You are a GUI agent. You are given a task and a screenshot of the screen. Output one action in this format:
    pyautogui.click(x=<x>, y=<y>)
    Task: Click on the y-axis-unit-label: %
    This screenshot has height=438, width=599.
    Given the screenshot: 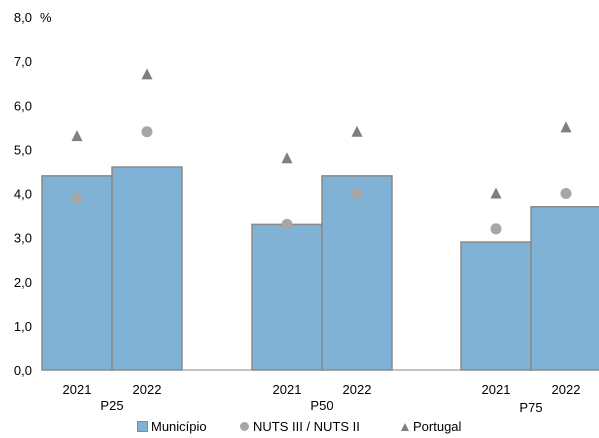 What is the action you would take?
    pyautogui.click(x=46, y=17)
    